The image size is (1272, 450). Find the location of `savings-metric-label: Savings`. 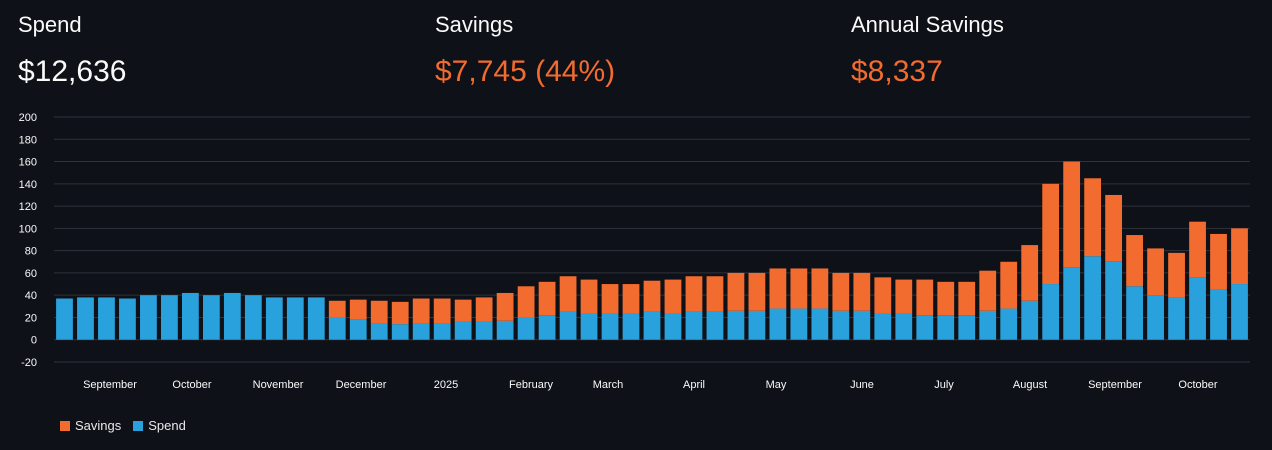

savings-metric-label: Savings is located at coordinates (474, 24).